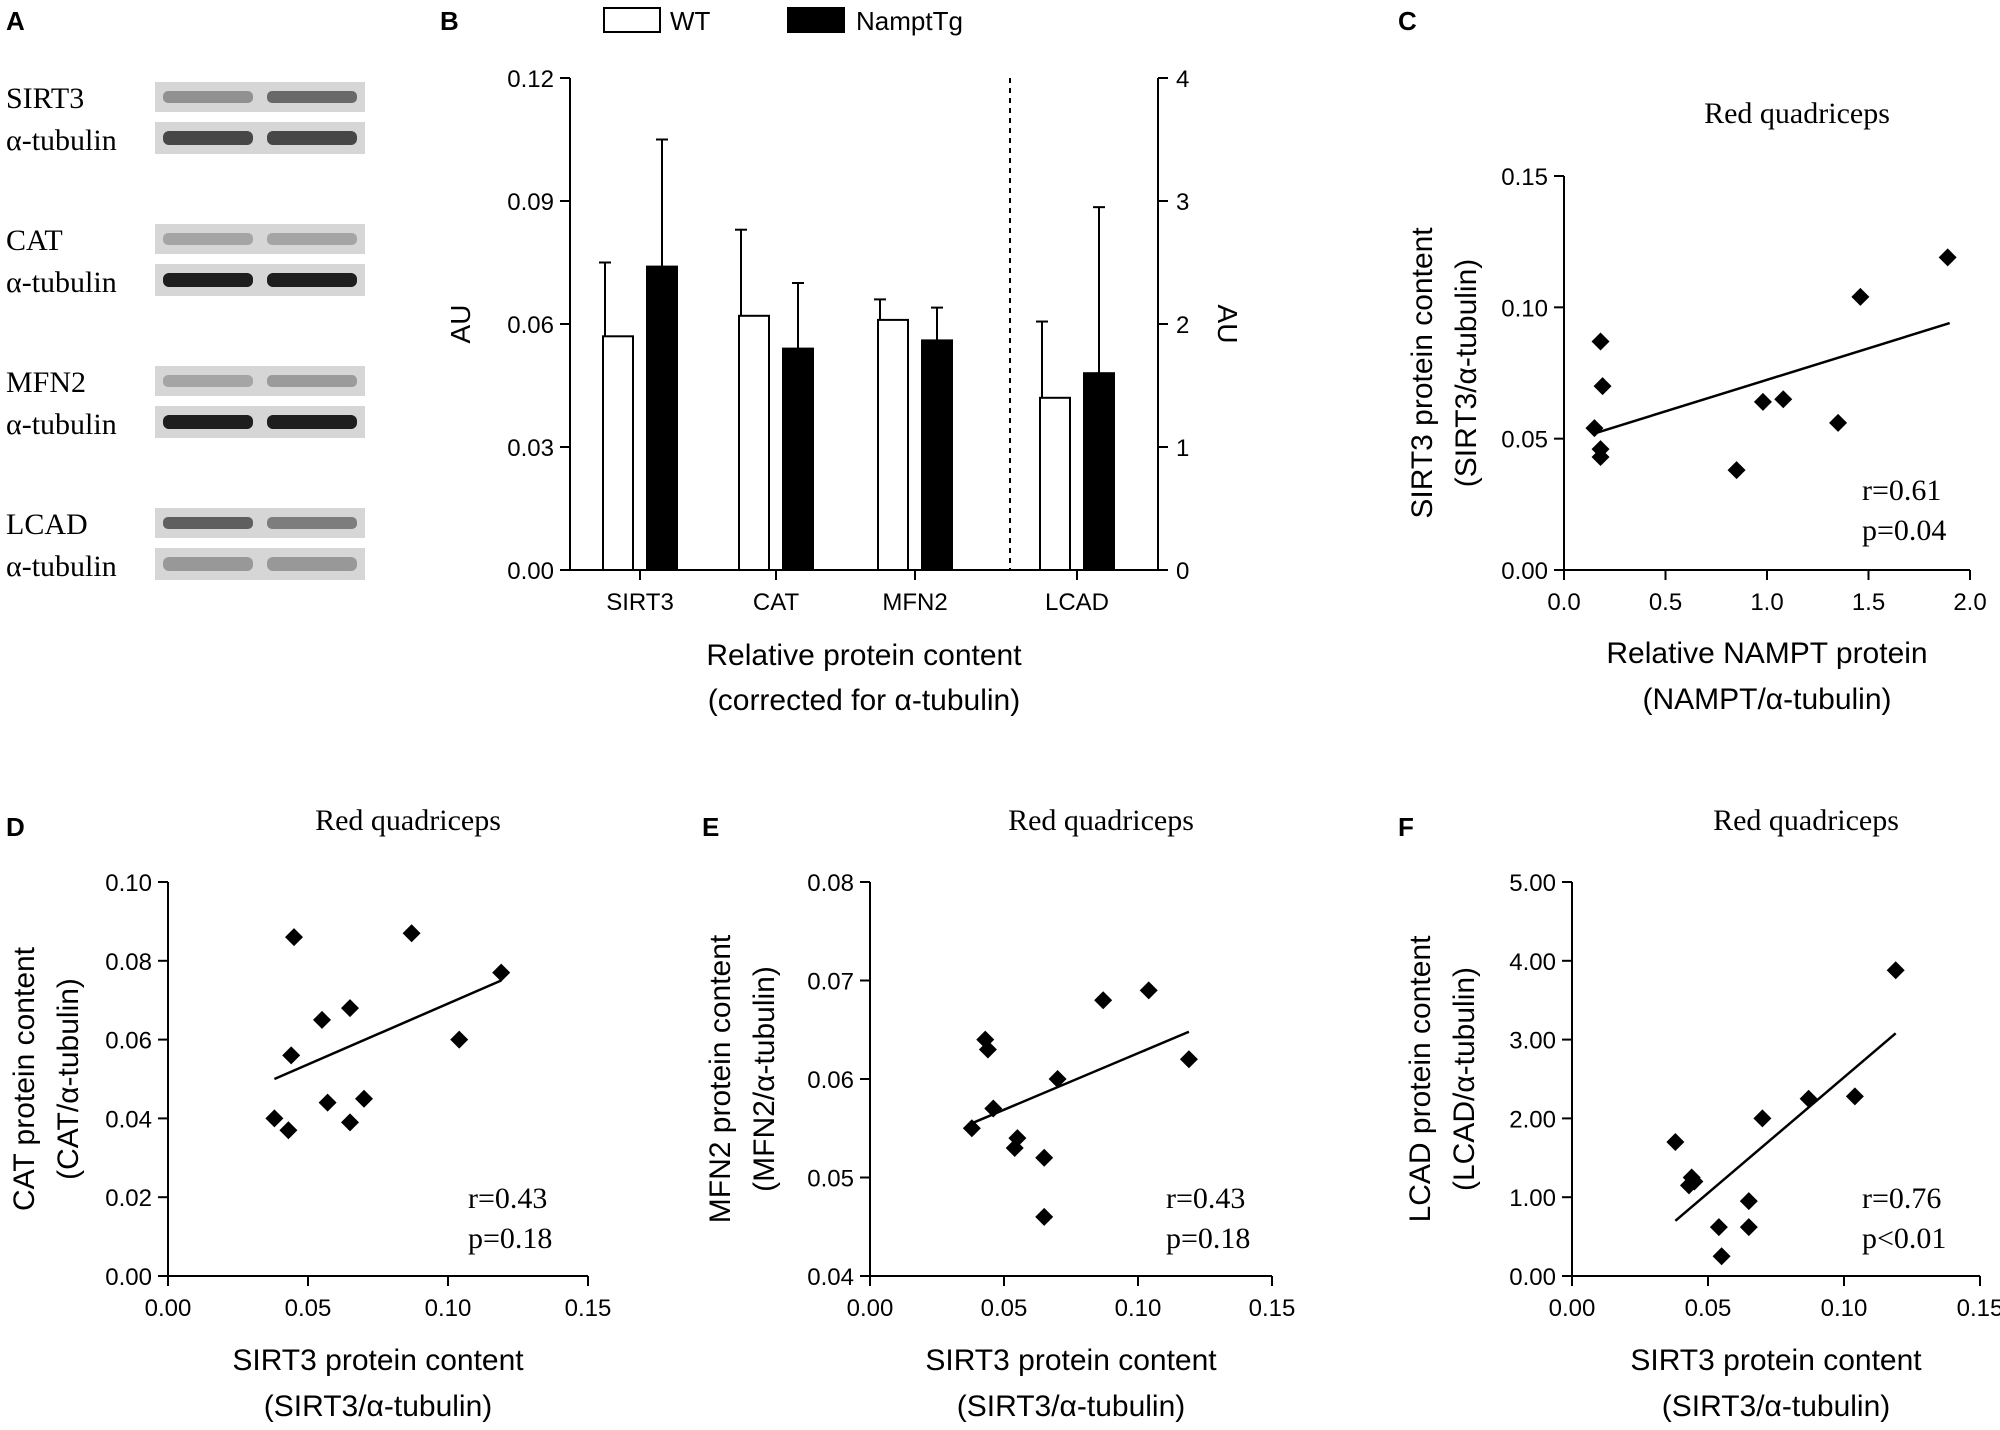  I want to click on y-tick-label: 0.05, so click(1524, 440).